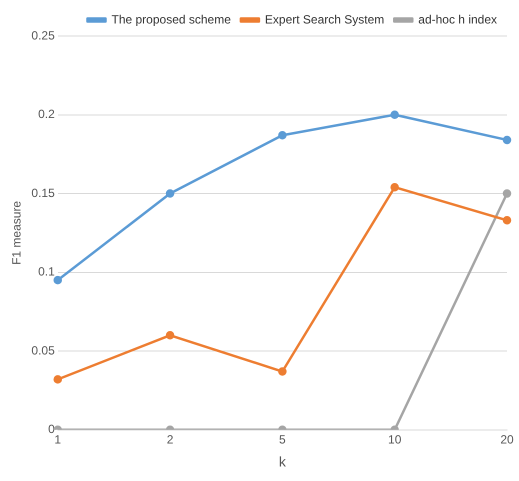  Describe the element at coordinates (58, 439) in the screenshot. I see `x-tick-label: 1` at that location.